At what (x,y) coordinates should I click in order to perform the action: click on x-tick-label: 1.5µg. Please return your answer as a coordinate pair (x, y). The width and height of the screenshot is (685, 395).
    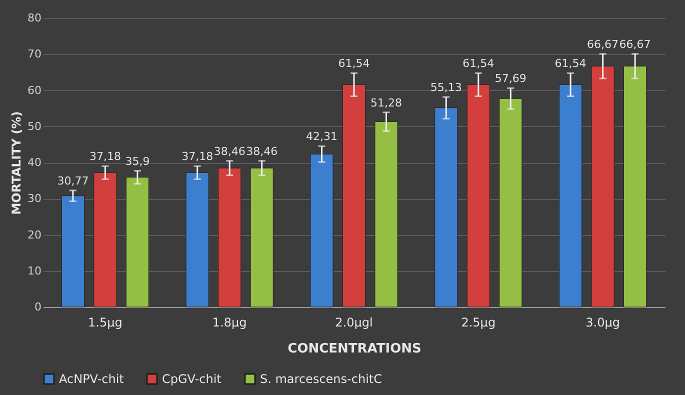
    Looking at the image, I should click on (105, 323).